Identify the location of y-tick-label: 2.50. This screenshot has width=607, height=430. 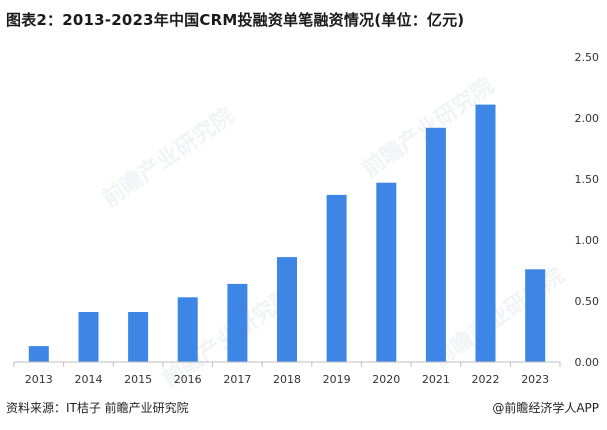
(587, 57).